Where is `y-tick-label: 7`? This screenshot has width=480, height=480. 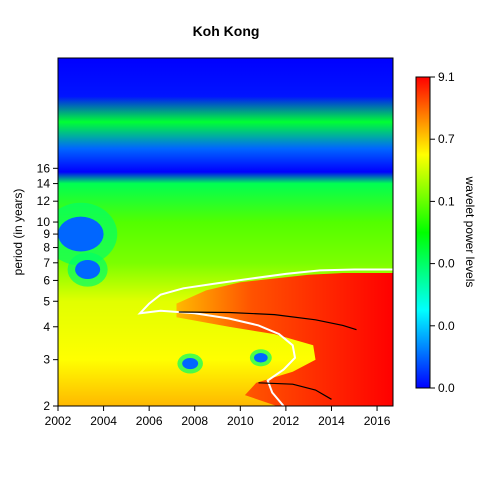
y-tick-label: 7 is located at coordinates (46, 263).